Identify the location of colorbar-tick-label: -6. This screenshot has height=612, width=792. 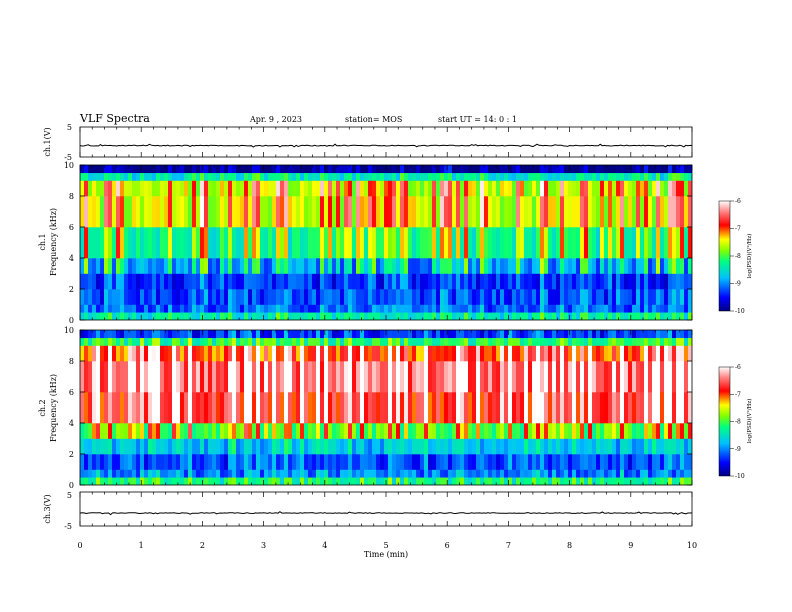
(738, 201).